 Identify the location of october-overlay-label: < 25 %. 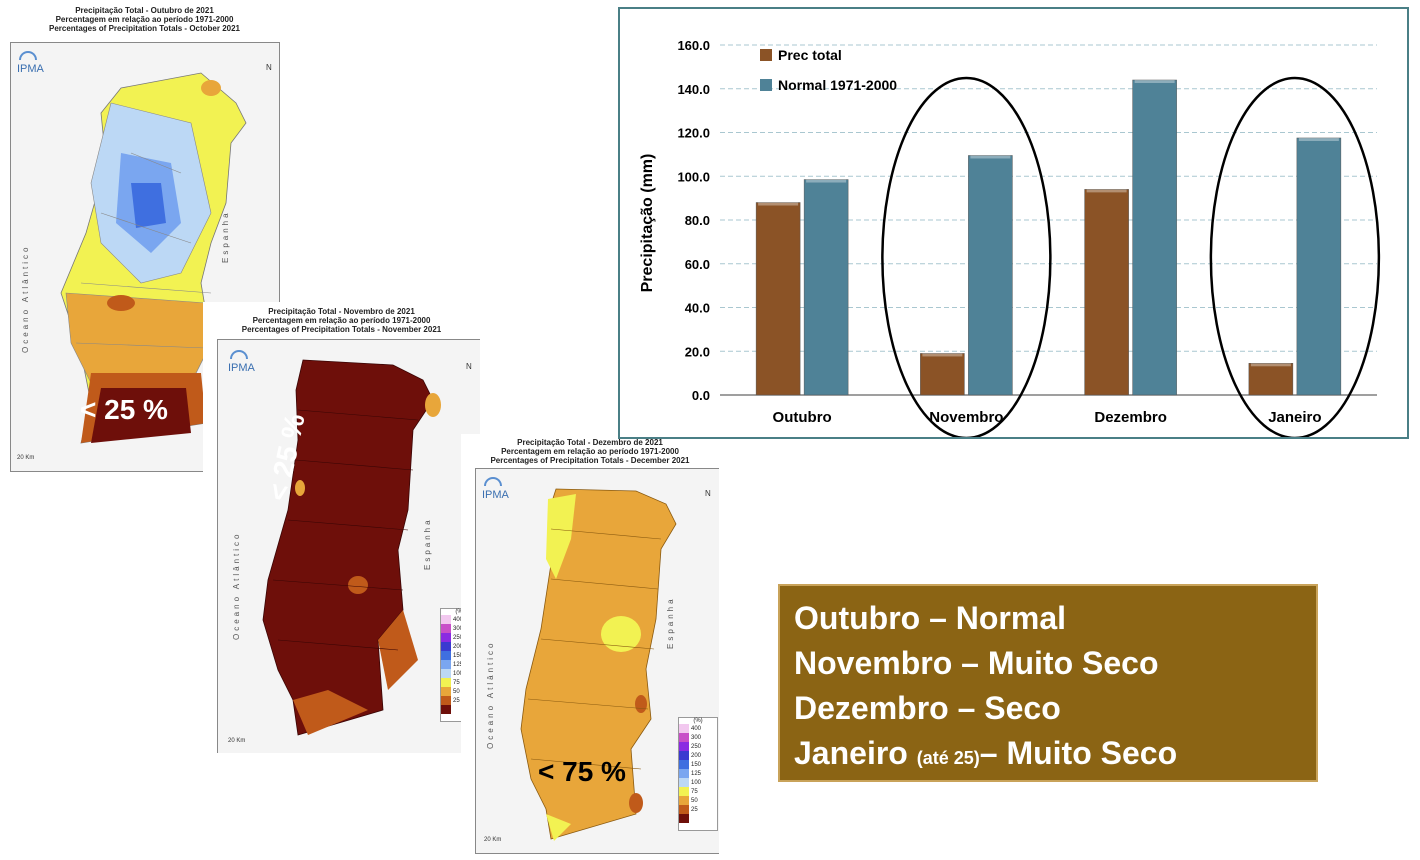
(124, 409).